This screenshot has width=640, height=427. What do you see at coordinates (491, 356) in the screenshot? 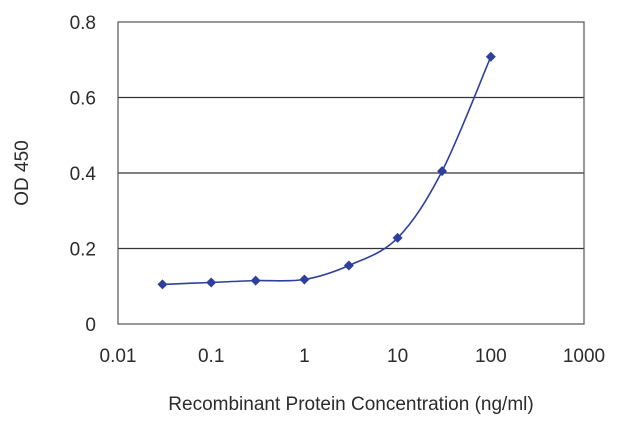
I see `x-tick-label: 100` at bounding box center [491, 356].